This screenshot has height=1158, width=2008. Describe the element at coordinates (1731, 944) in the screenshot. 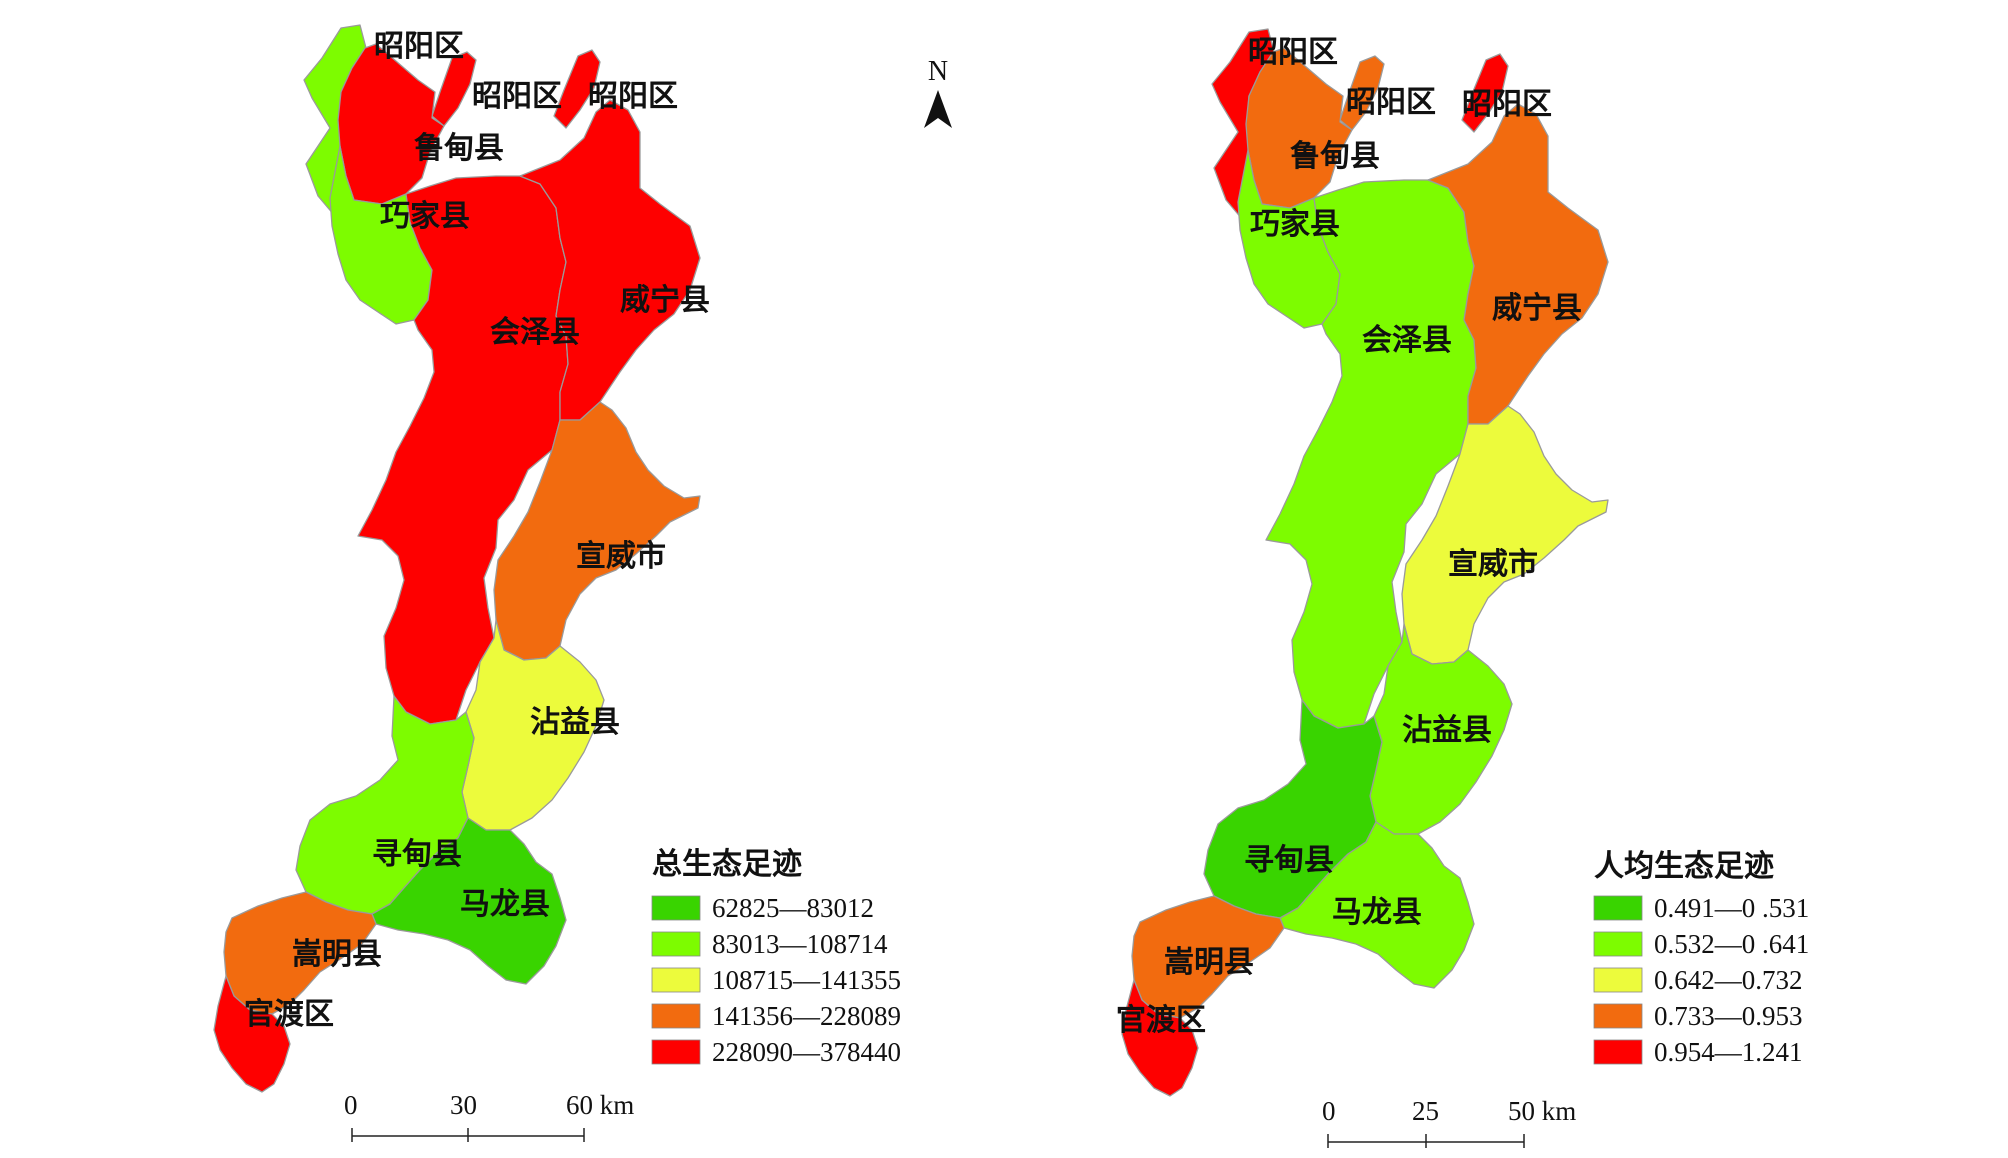

I see `legend-label: 0.532—0 .641` at that location.